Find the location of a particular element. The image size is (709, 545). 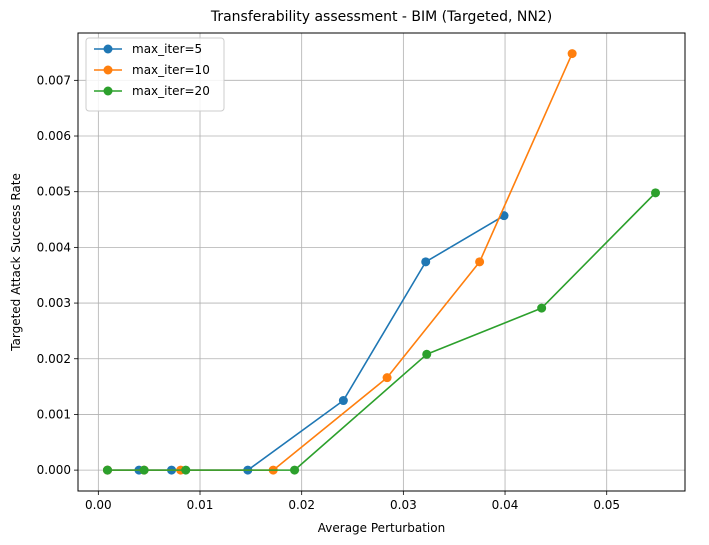

y-tick-label: 0.005 is located at coordinates (54, 192).